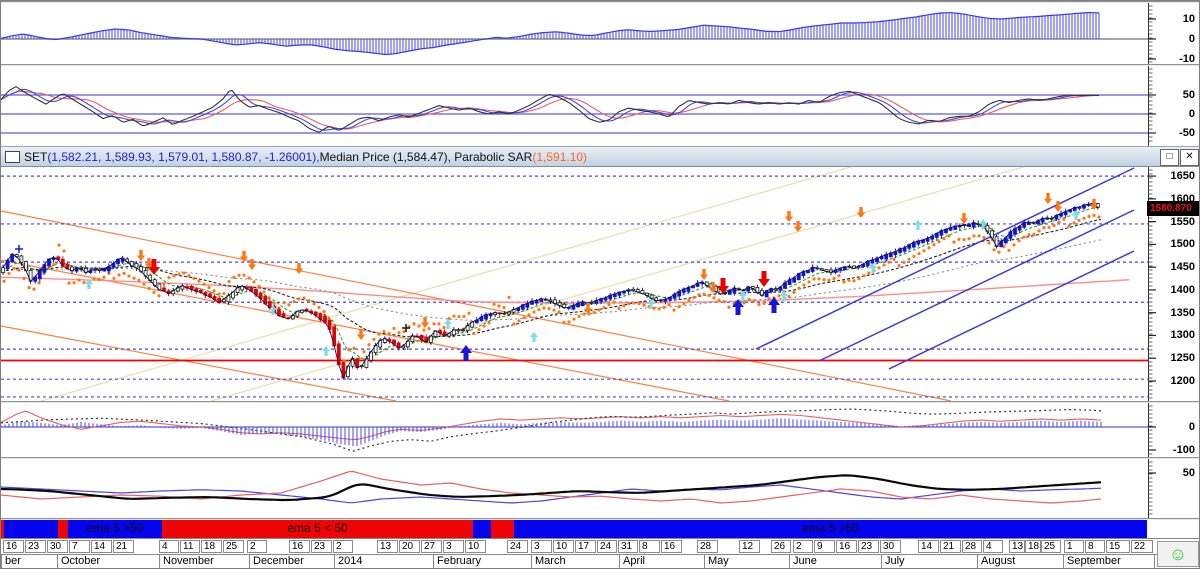  I want to click on axis-tick-label: -50, so click(1187, 133).